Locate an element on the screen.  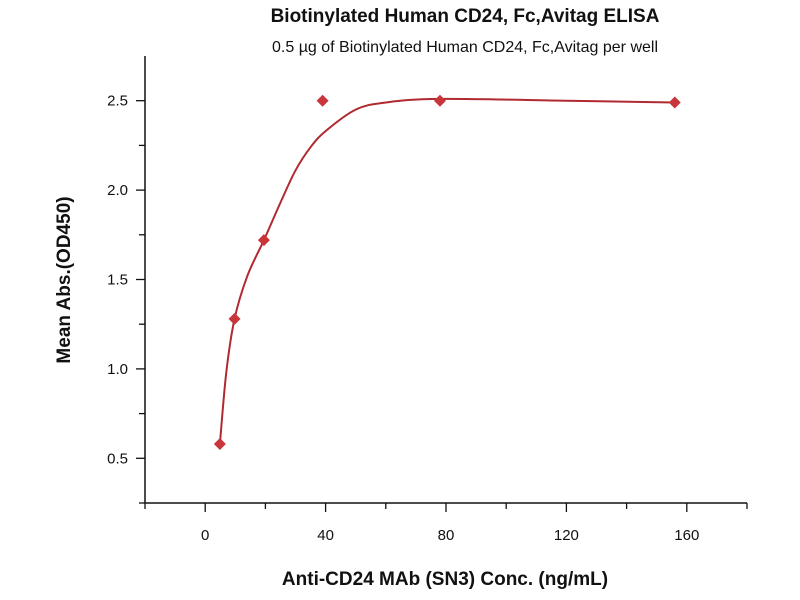
x-tick-label: 0 is located at coordinates (205, 535).